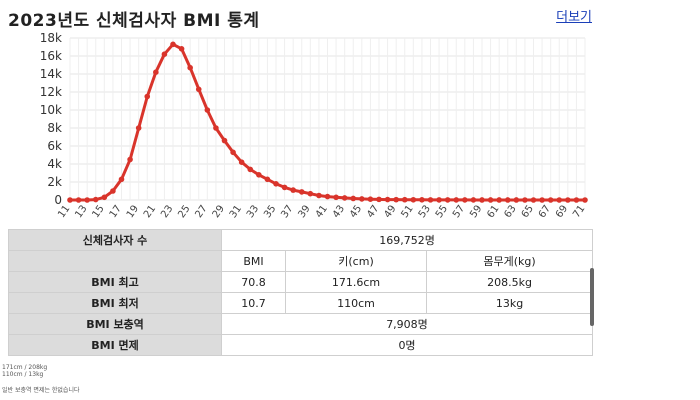 This screenshot has width=700, height=400. Describe the element at coordinates (509, 261) in the screenshot. I see `col-header-weight: 몸무게(kg)` at that location.